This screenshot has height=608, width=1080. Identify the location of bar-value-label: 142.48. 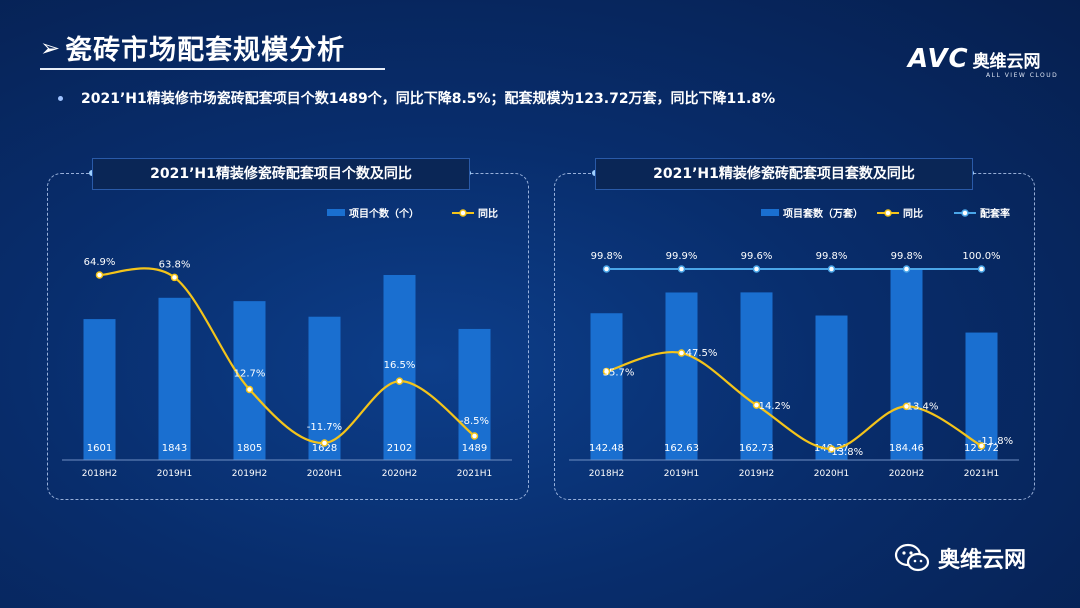
(606, 448).